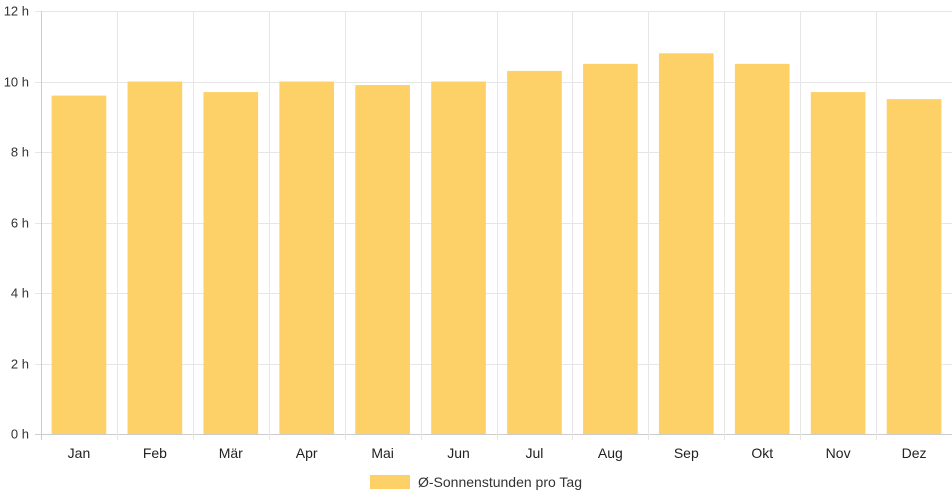 The image size is (952, 500). Describe the element at coordinates (155, 453) in the screenshot. I see `x-tick-label: Feb` at that location.